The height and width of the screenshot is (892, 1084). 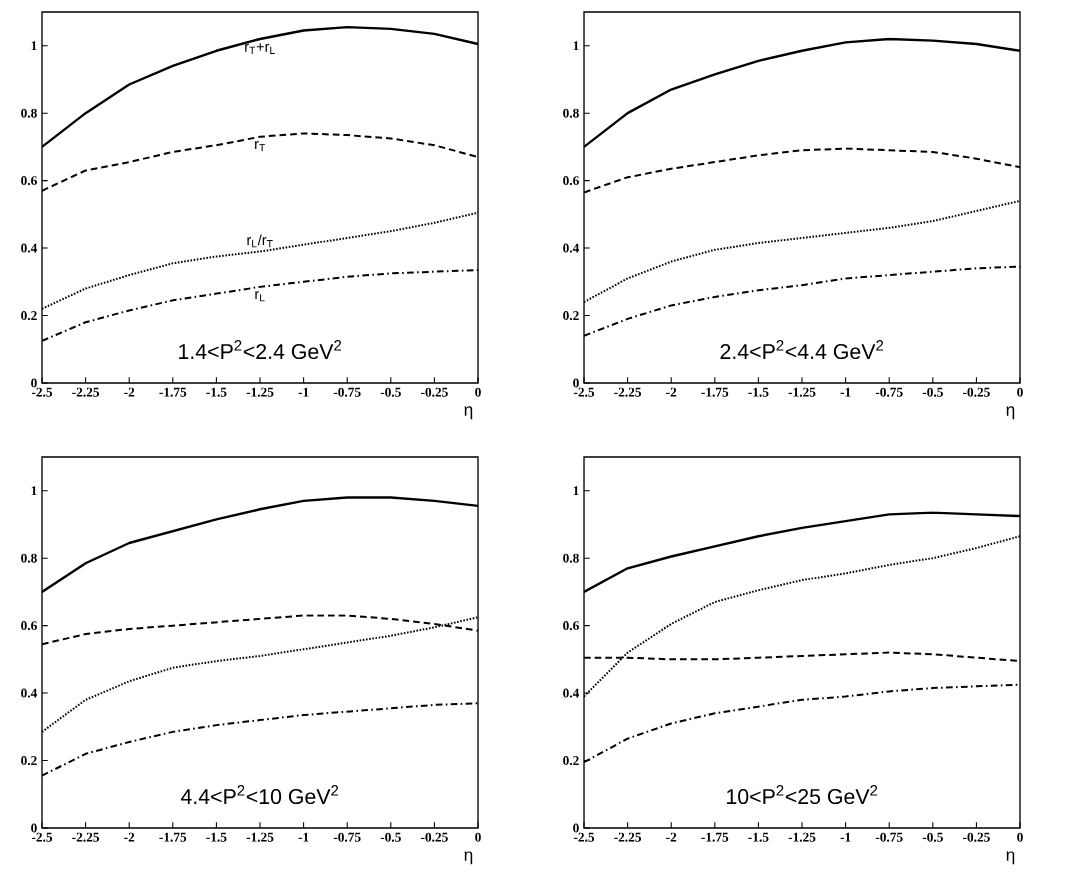 I want to click on series-label: r$_{T}$+r$_{L}$, so click(x=260, y=48).